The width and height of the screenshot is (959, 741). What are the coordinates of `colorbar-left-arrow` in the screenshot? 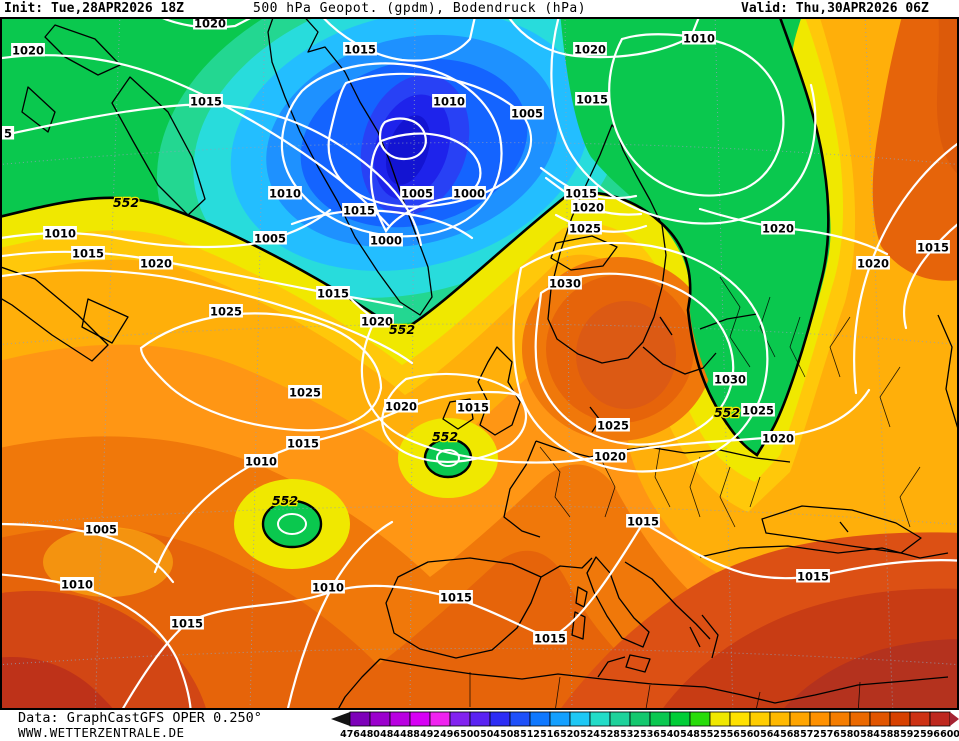 It's located at (340, 719).